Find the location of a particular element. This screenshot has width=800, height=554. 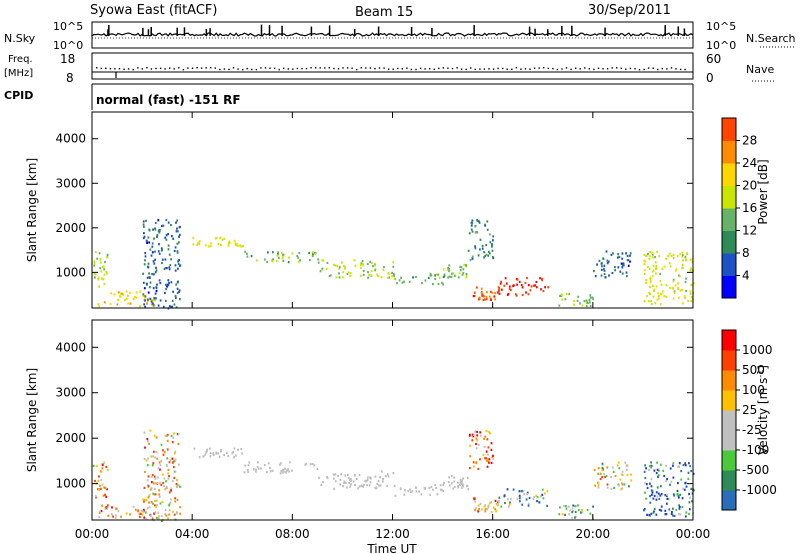

freq-tick-high: 18 is located at coordinates (67, 59).